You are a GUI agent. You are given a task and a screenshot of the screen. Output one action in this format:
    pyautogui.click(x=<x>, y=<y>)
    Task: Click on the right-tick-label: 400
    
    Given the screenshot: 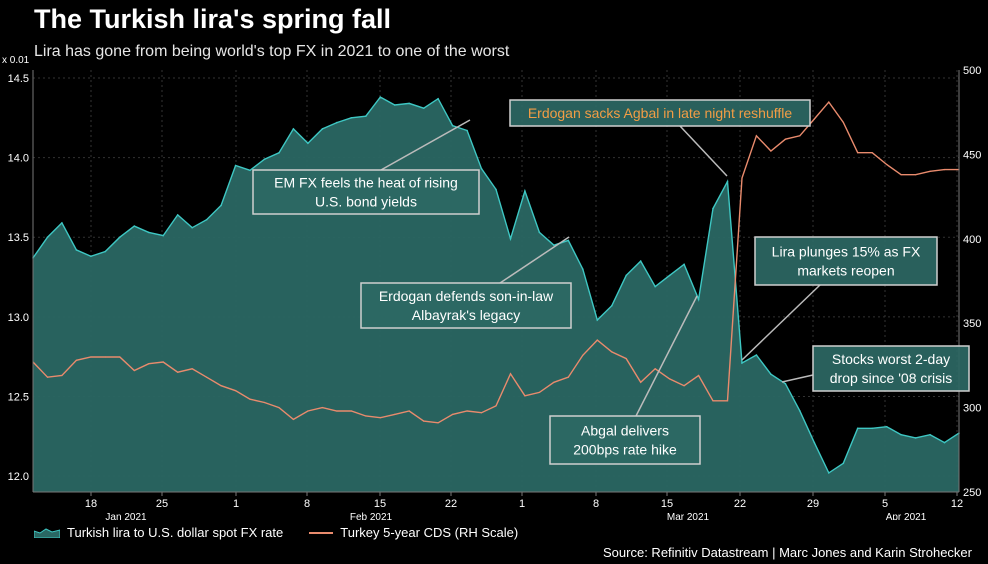 What is the action you would take?
    pyautogui.click(x=972, y=240)
    